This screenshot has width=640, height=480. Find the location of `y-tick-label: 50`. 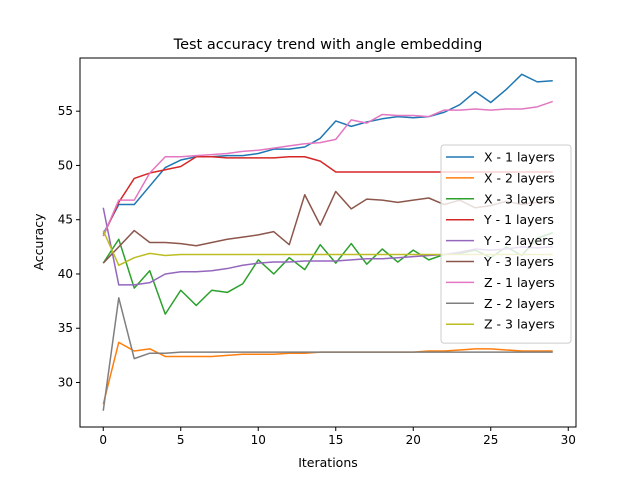

y-tick-label: 50 is located at coordinates (65, 165).